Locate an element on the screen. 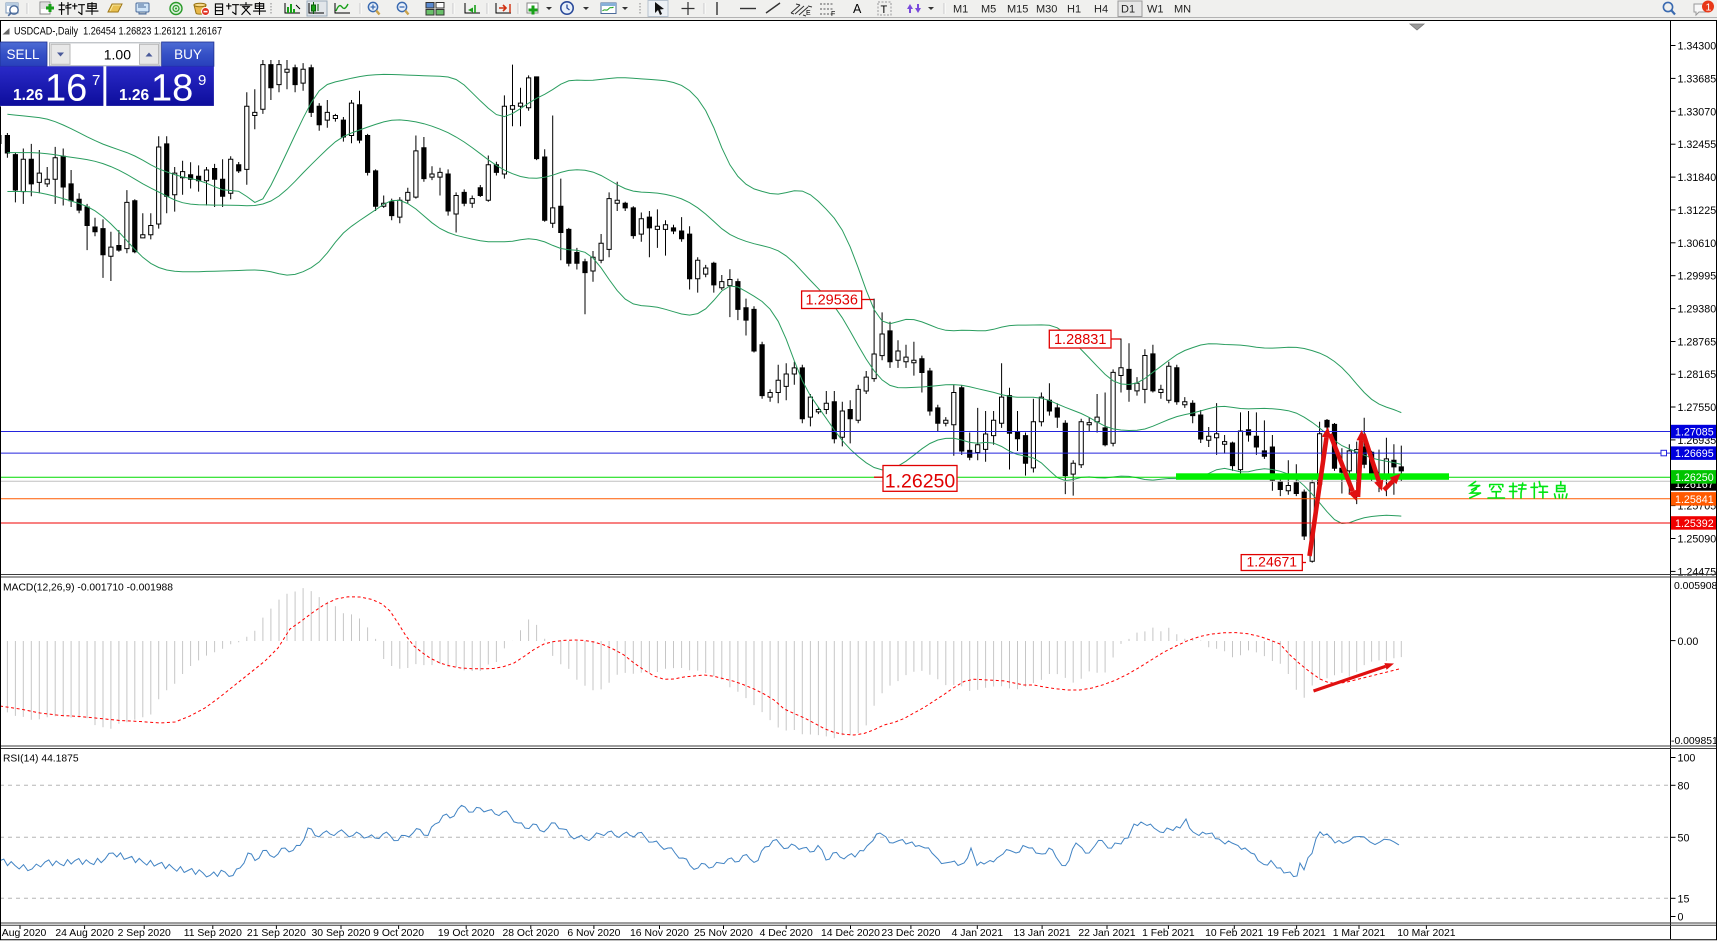 The image size is (1717, 941). svg-text: M5 is located at coordinates (988, 10).